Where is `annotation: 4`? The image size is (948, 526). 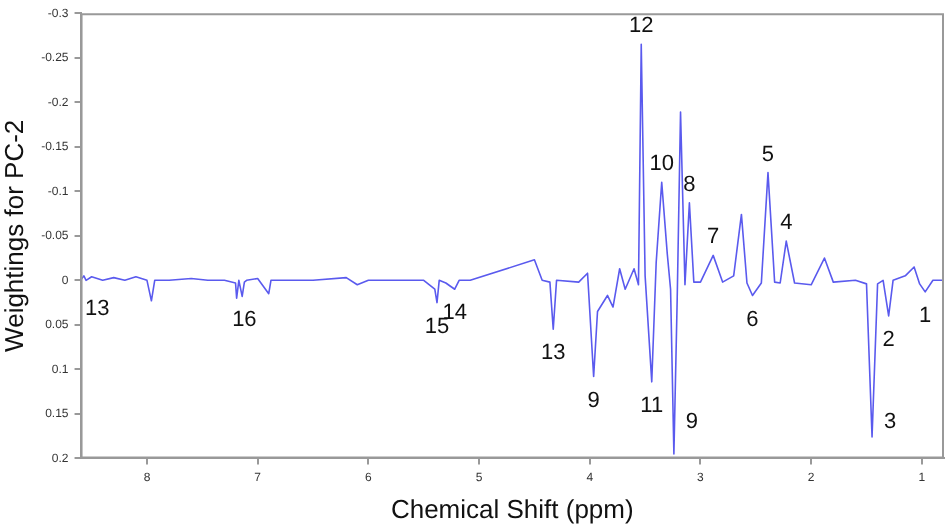
annotation: 4 is located at coordinates (786, 223).